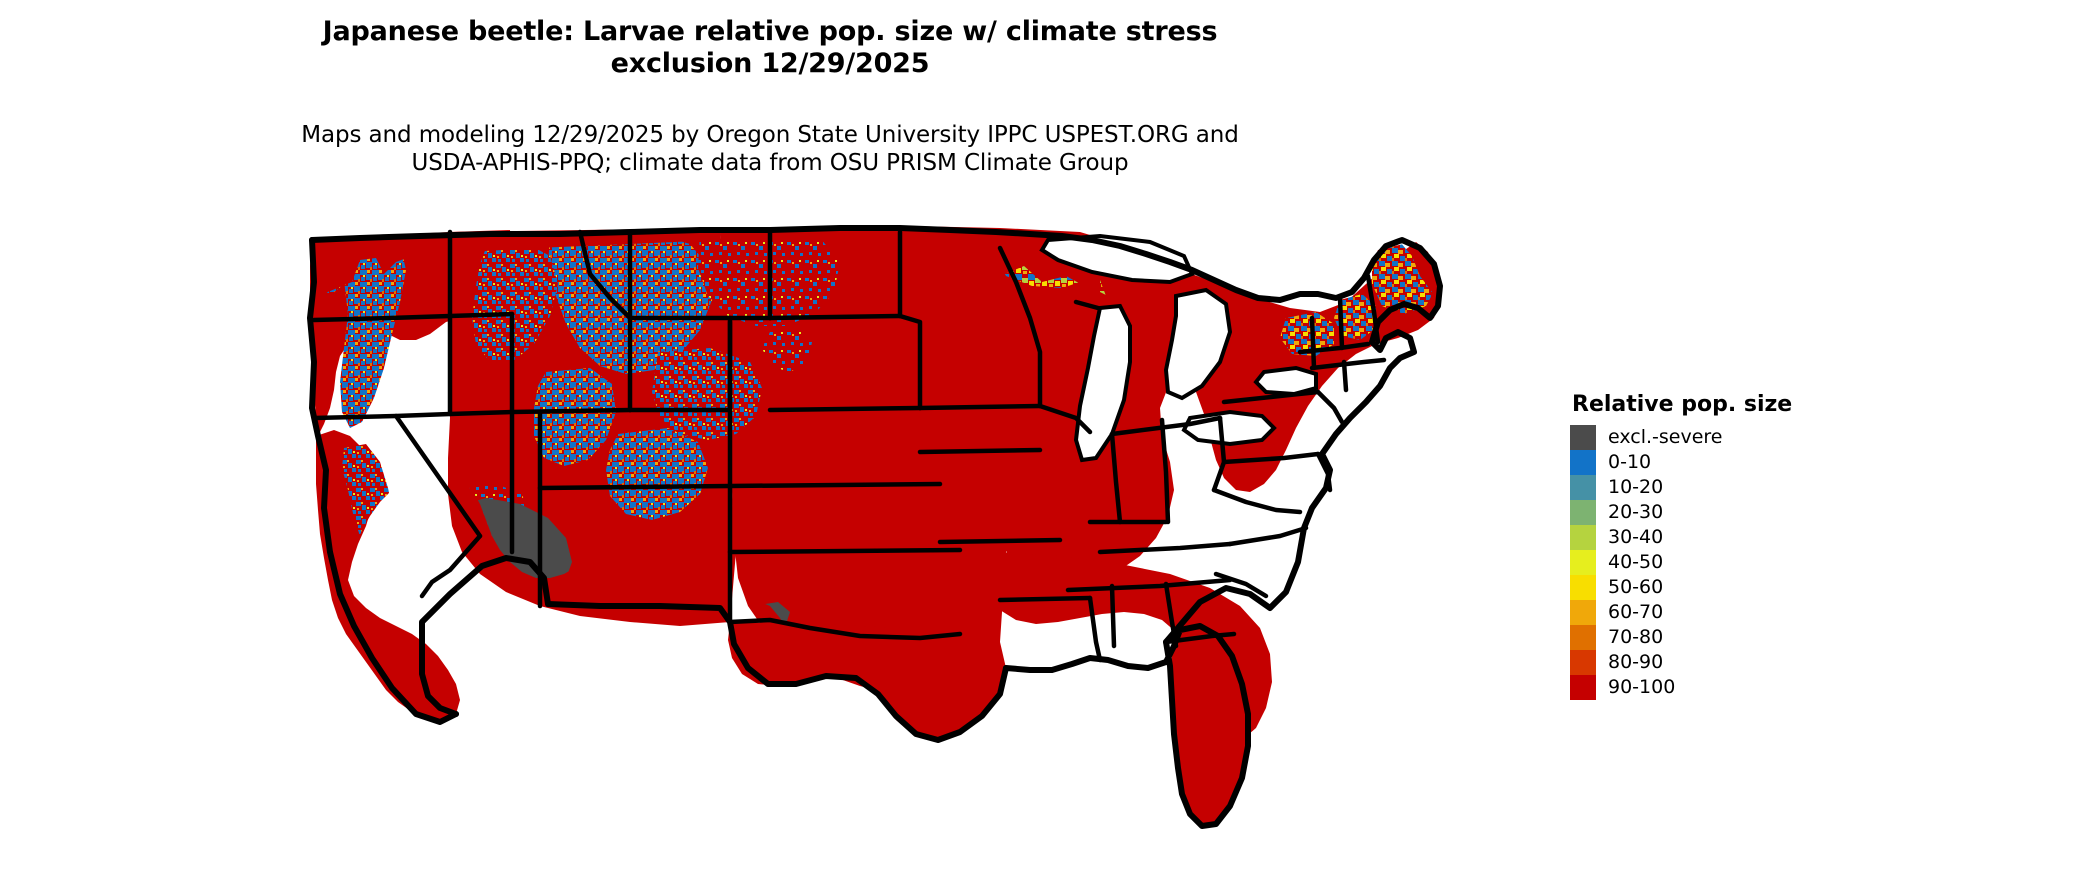 This screenshot has width=2100, height=892. Describe the element at coordinates (845, 409) in the screenshot. I see `border-sd-ne` at that location.